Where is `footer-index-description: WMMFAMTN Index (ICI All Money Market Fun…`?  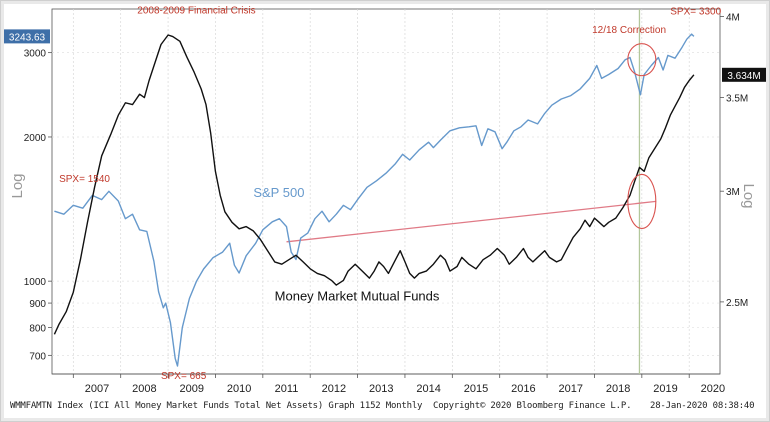 footer-index-description: WMMFAMTN Index (ICI All Money Market Fun… is located at coordinates (216, 406).